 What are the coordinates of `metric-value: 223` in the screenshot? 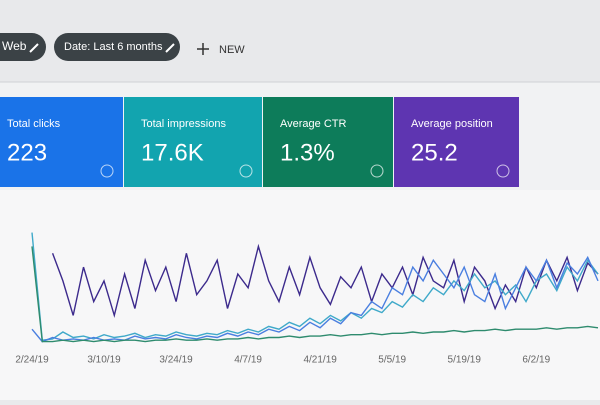 It's located at (27, 152).